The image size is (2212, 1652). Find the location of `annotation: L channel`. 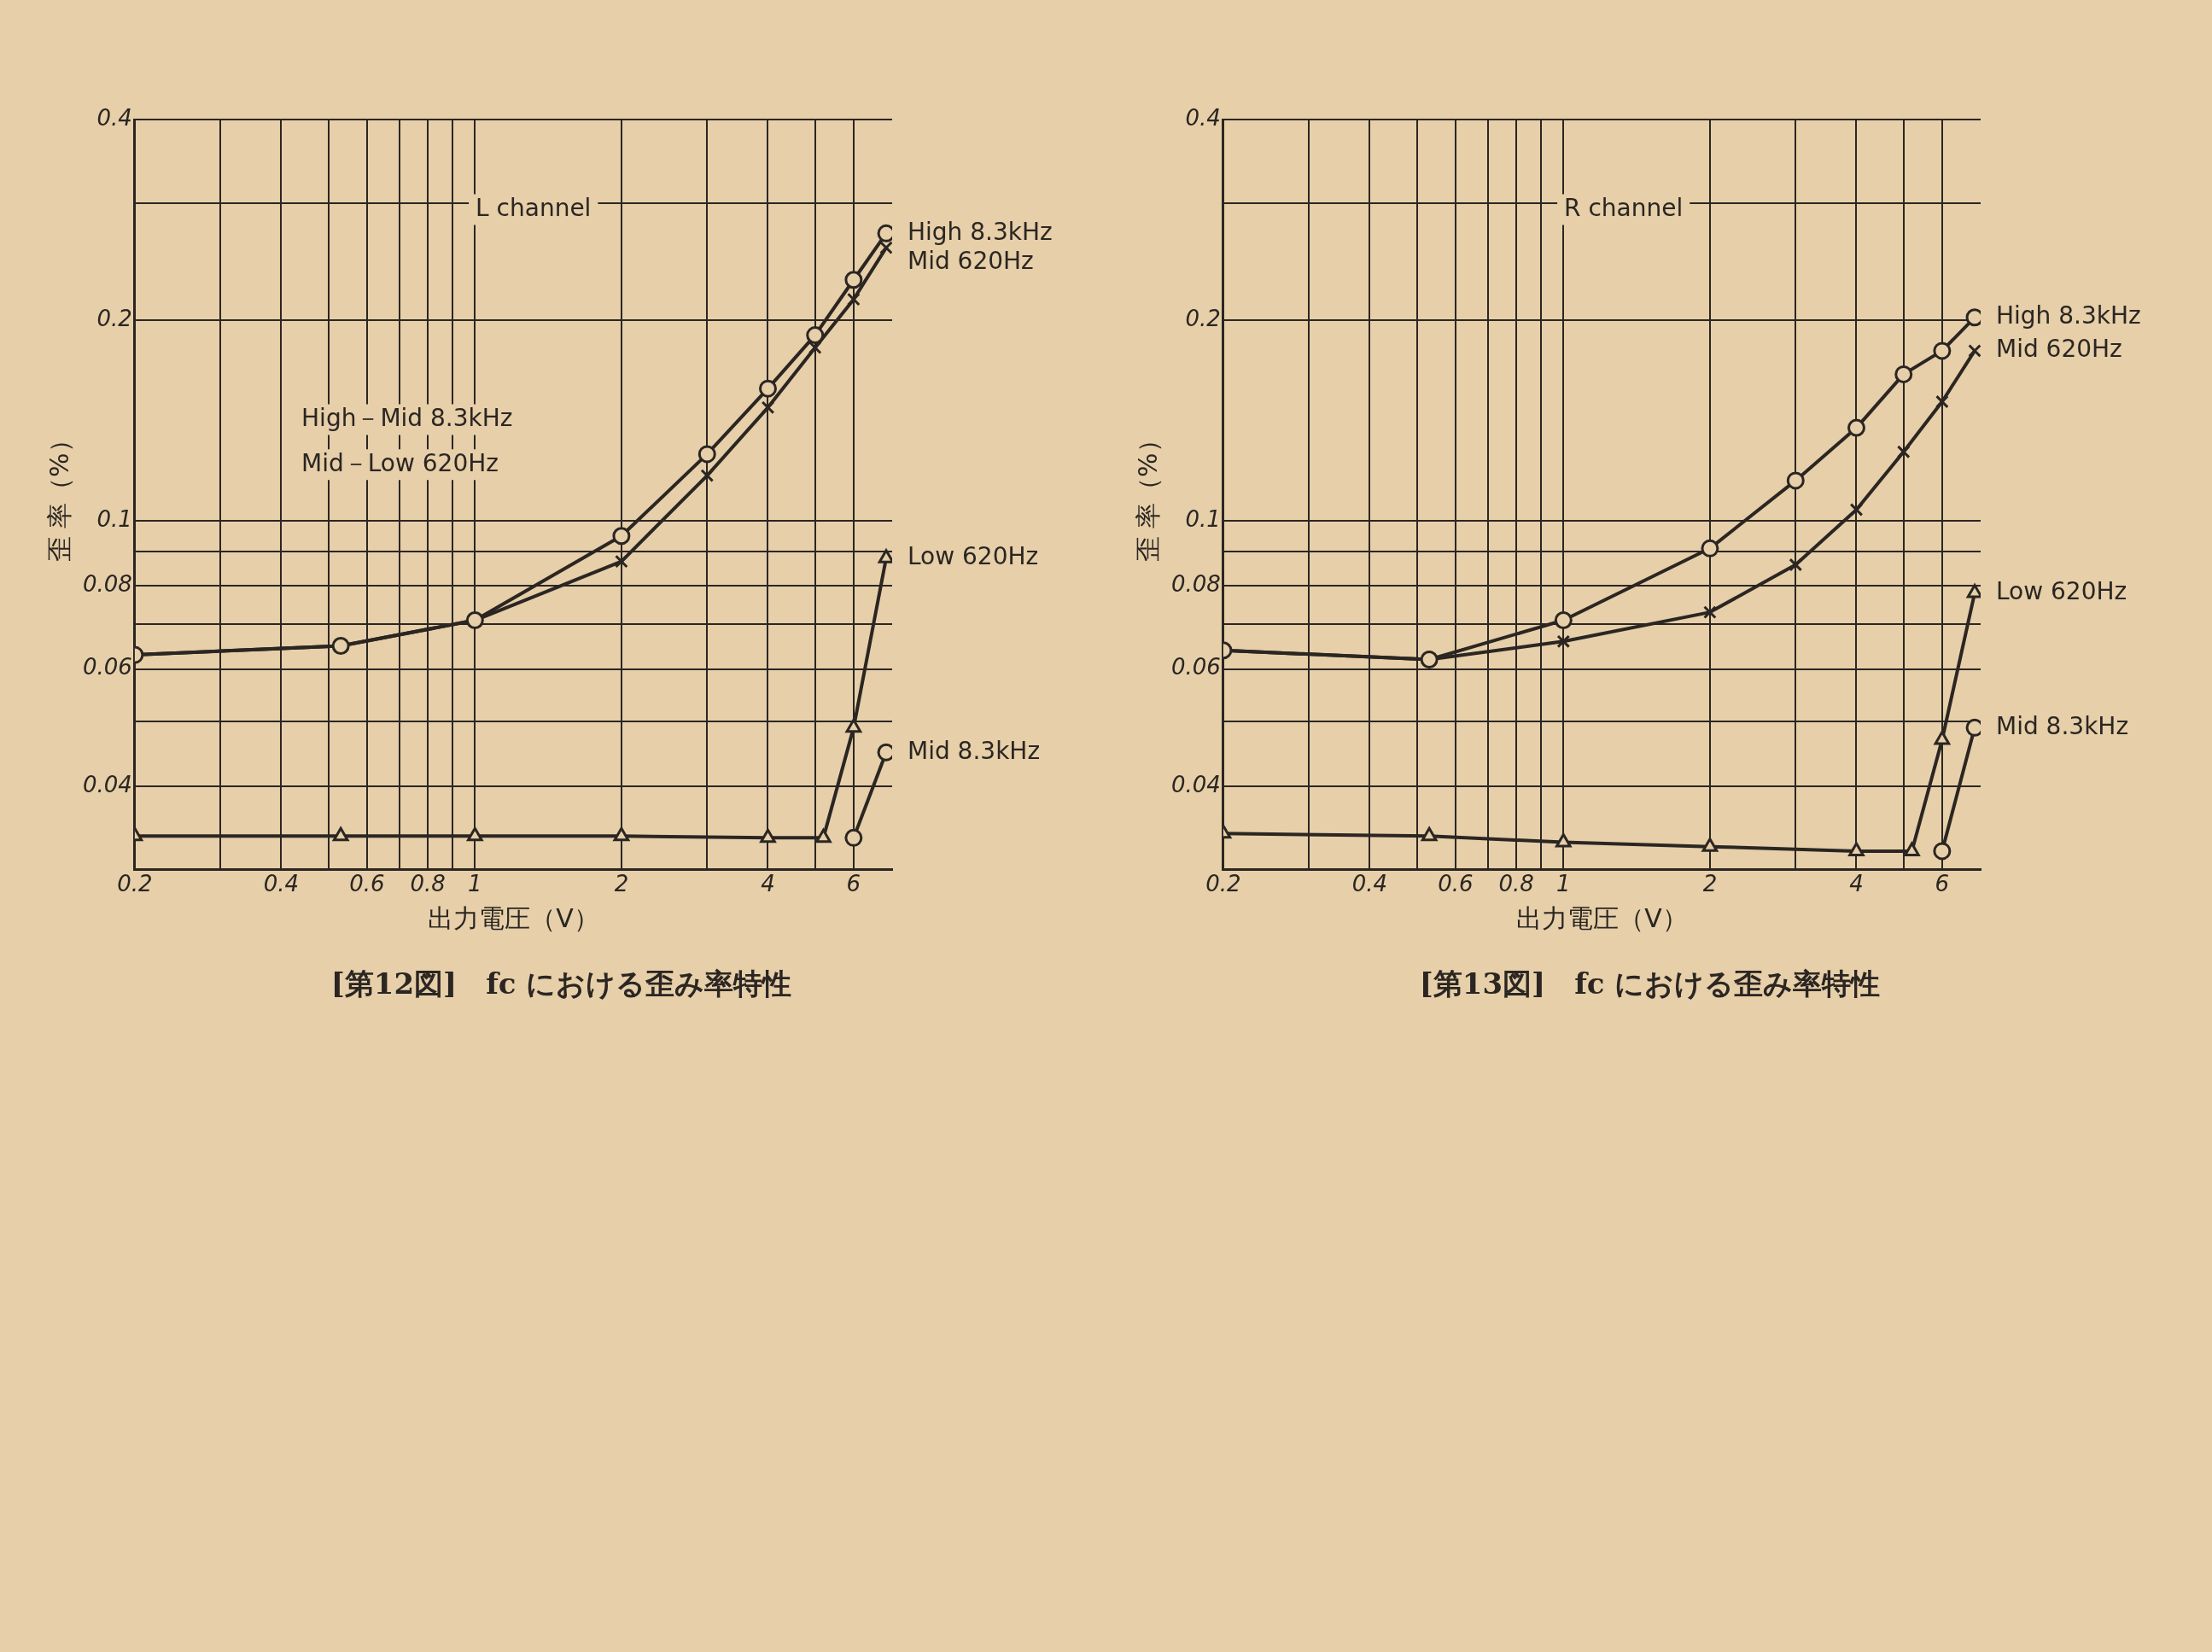

annotation: L channel is located at coordinates (534, 207).